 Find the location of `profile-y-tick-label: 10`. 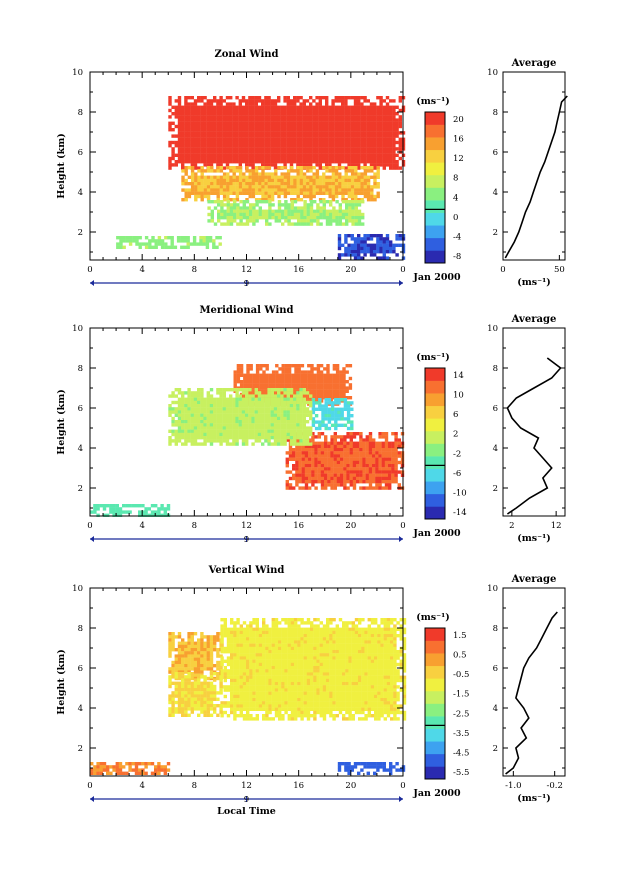

profile-y-tick-label: 10 is located at coordinates (492, 329).